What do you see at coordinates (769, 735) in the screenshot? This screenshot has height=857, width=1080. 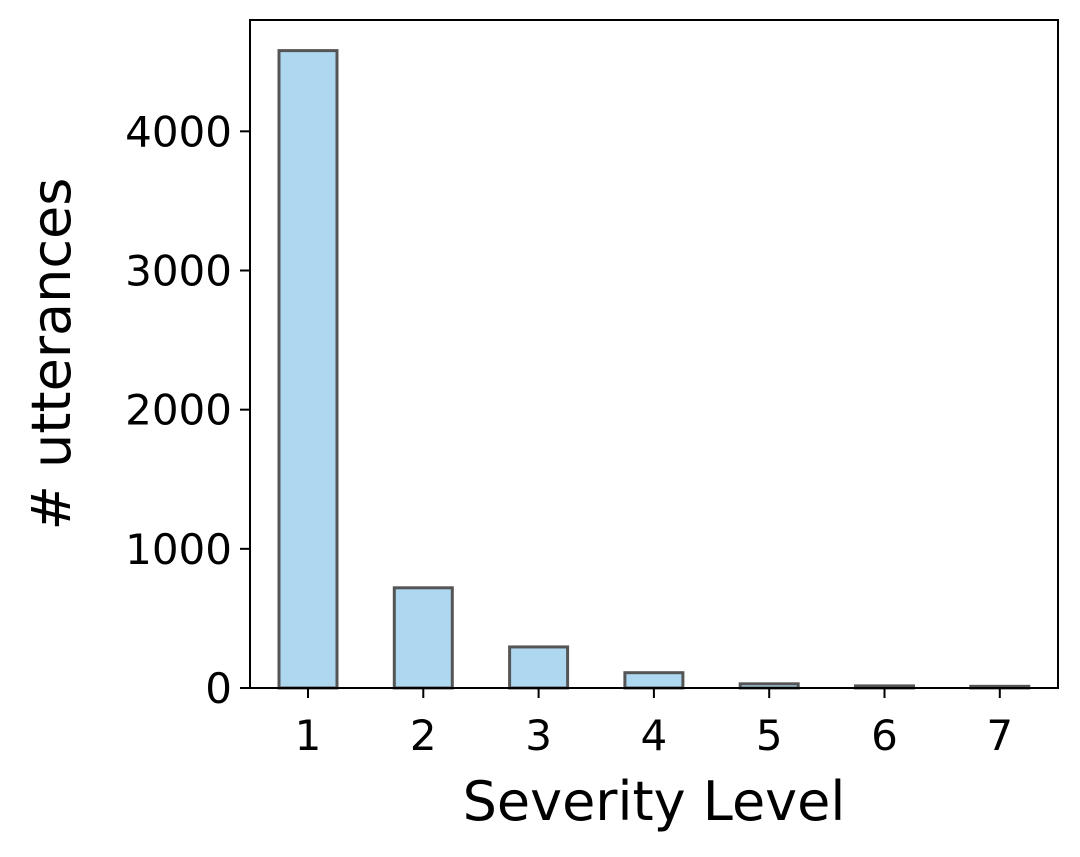 I see `x-tick-label-5: 5` at bounding box center [769, 735].